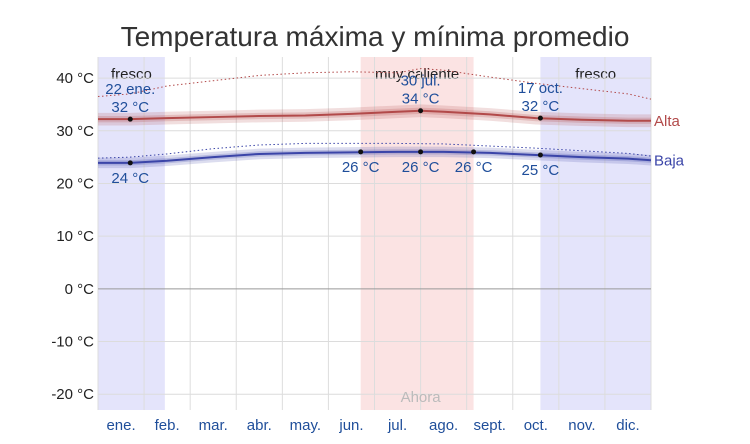 This screenshot has height=444, width=750. What do you see at coordinates (75, 183) in the screenshot?
I see `y-tick-label-2: 20 °C` at bounding box center [75, 183].